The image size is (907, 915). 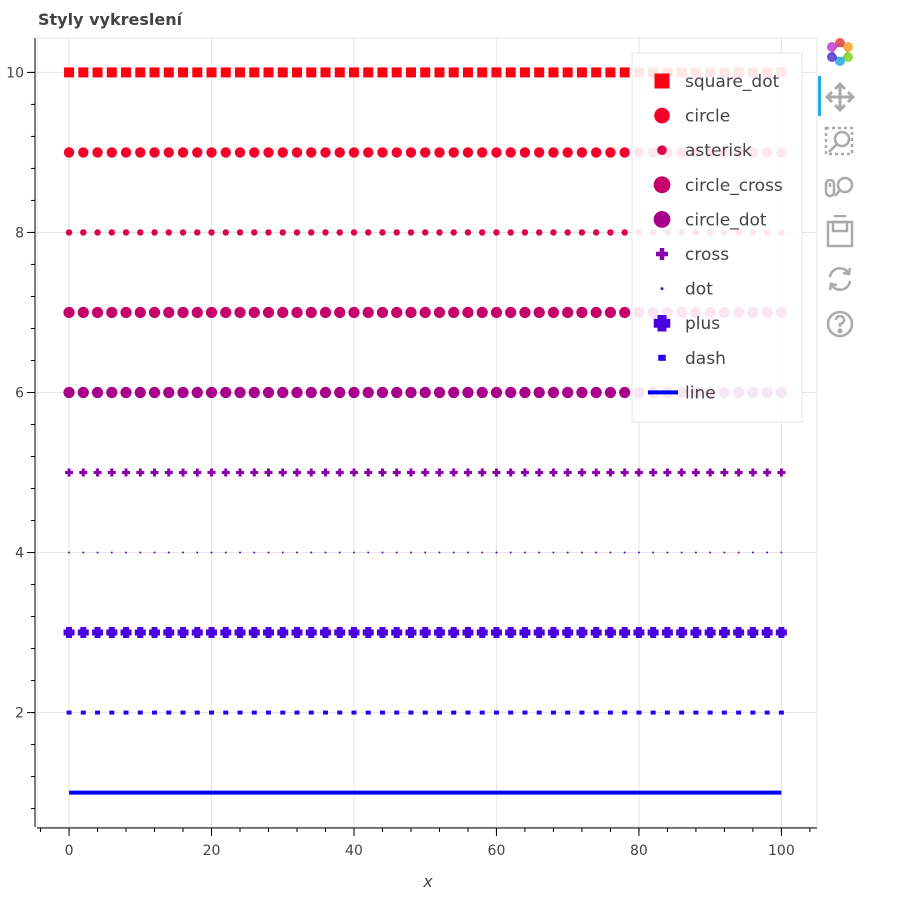 What do you see at coordinates (687, 290) in the screenshot?
I see `legend-item-dot: dot` at bounding box center [687, 290].